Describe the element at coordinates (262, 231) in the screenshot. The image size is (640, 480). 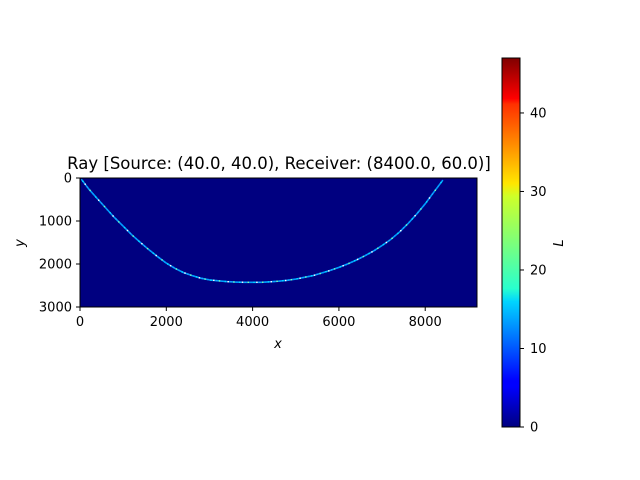
I see `ray-line` at that location.